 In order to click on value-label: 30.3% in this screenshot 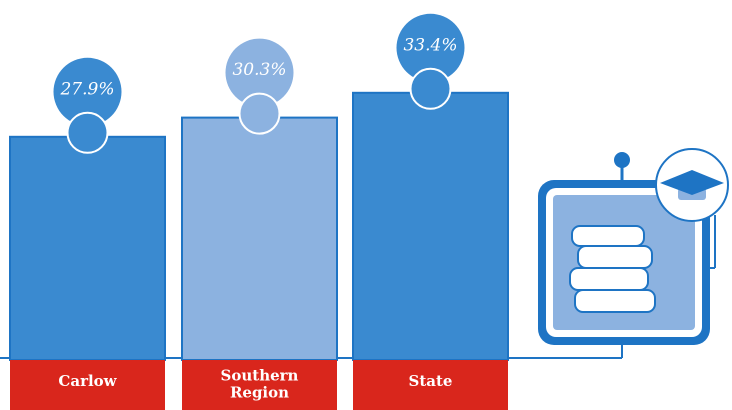, I will do `click(259, 70)`.